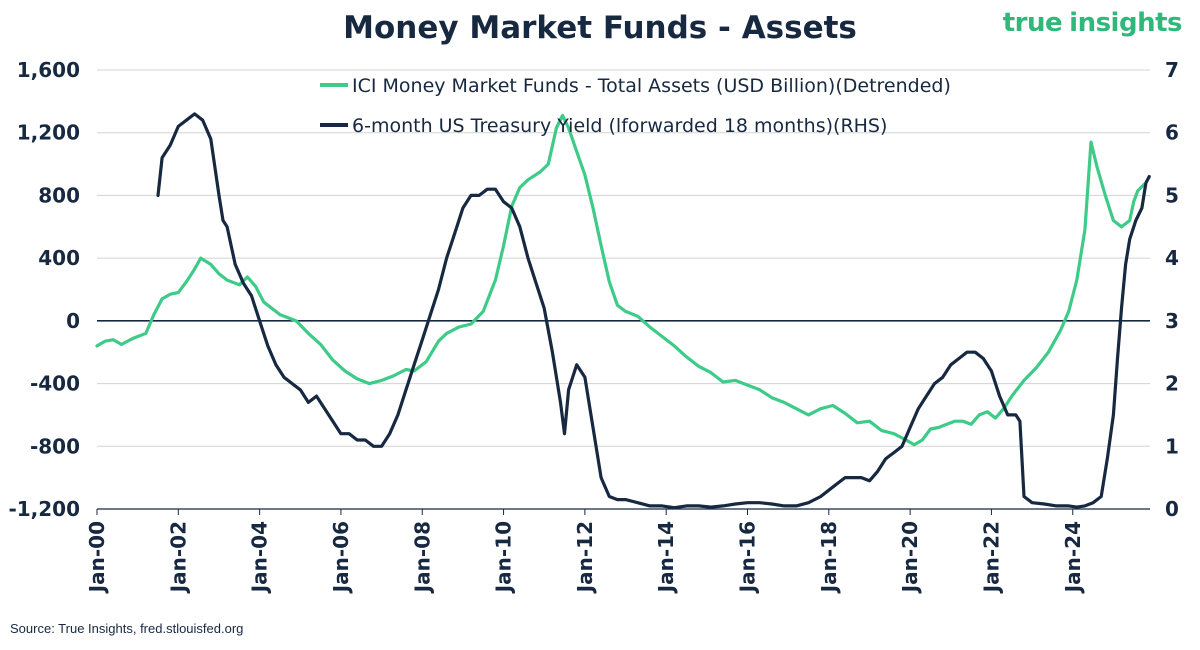 Image resolution: width=1200 pixels, height=650 pixels. Describe the element at coordinates (1172, 321) in the screenshot. I see `right-tick-label: 3` at that location.